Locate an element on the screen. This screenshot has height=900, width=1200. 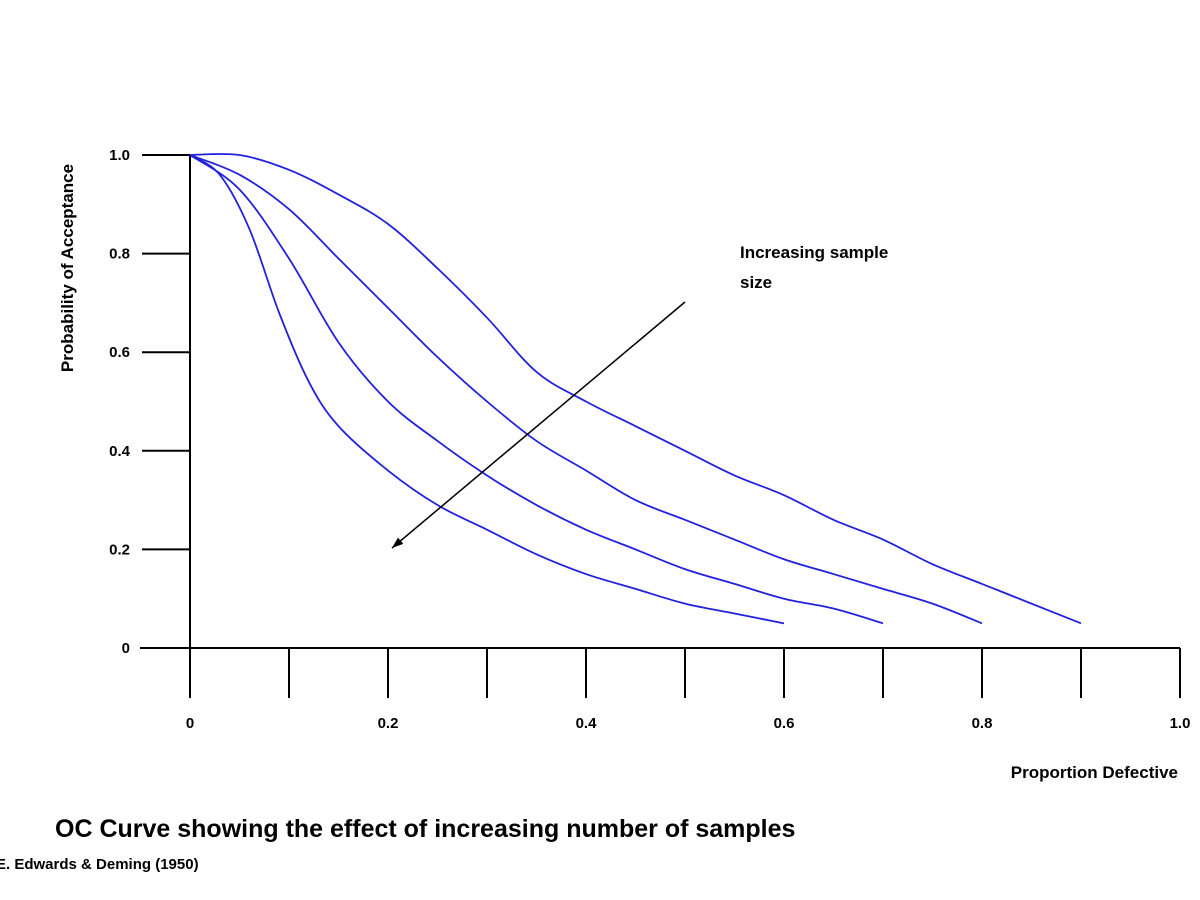
source-citation: E. Edwards & Deming (1950) is located at coordinates (99, 864).